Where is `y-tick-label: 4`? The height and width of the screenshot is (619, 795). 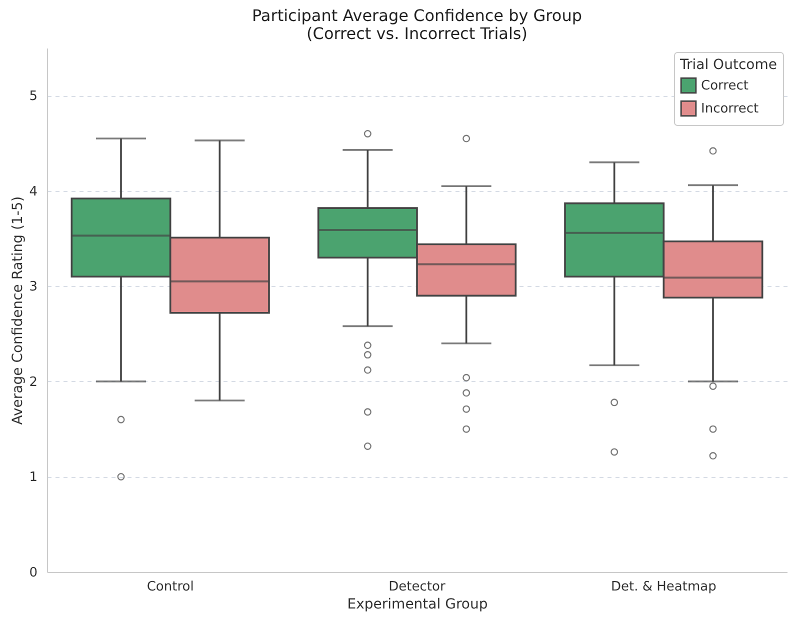 y-tick-label: 4 is located at coordinates (33, 192).